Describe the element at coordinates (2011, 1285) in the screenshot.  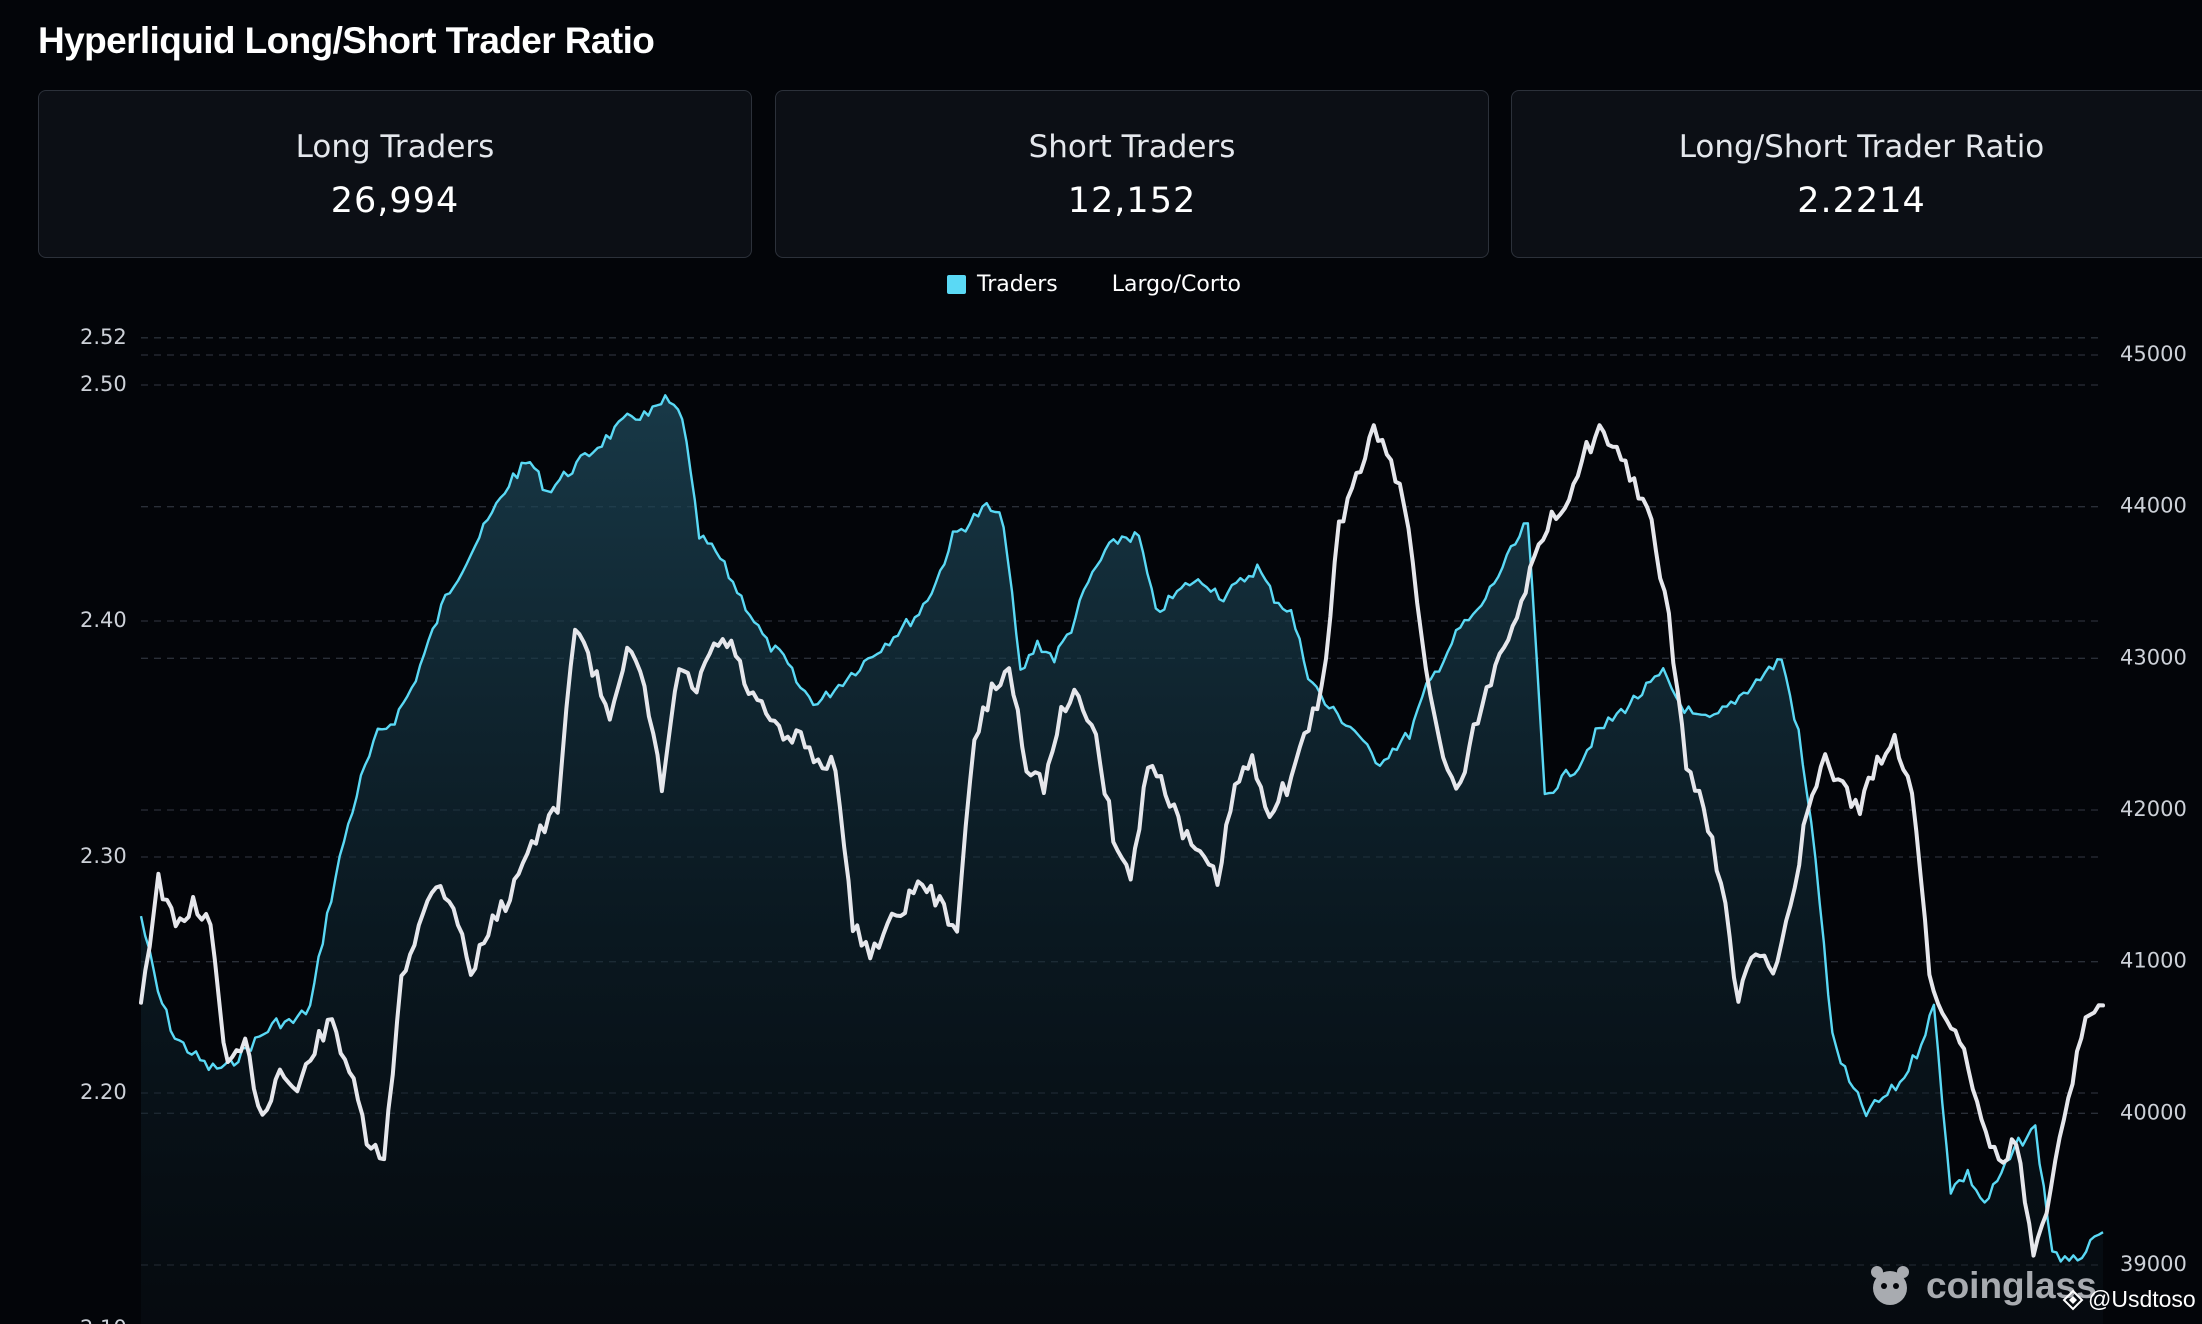
I see `coinglass-brand-text: coinglass` at that location.